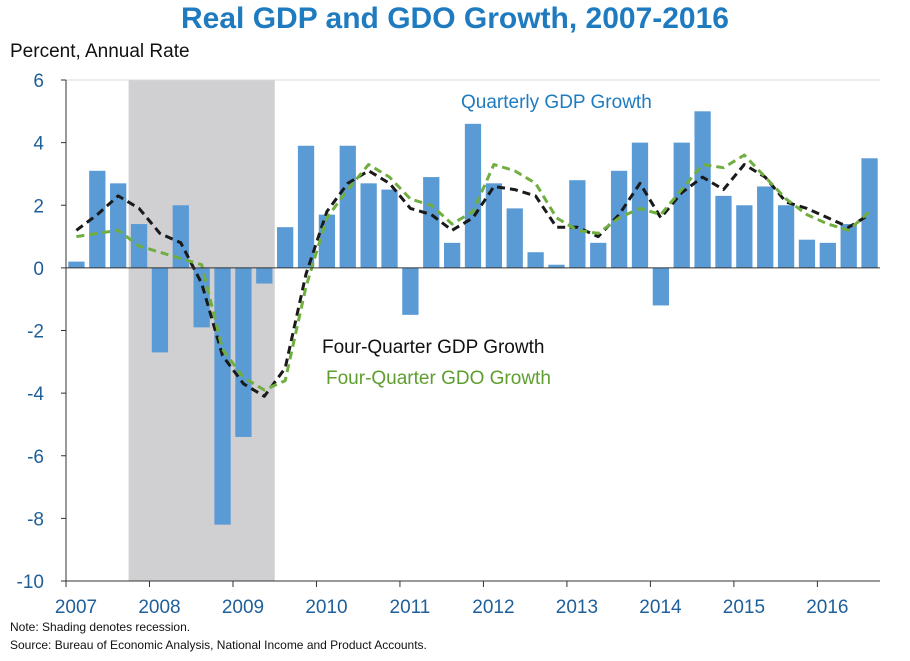 The height and width of the screenshot is (661, 910). Describe the element at coordinates (473, 195) in the screenshot. I see `bar-2011Q4` at that location.